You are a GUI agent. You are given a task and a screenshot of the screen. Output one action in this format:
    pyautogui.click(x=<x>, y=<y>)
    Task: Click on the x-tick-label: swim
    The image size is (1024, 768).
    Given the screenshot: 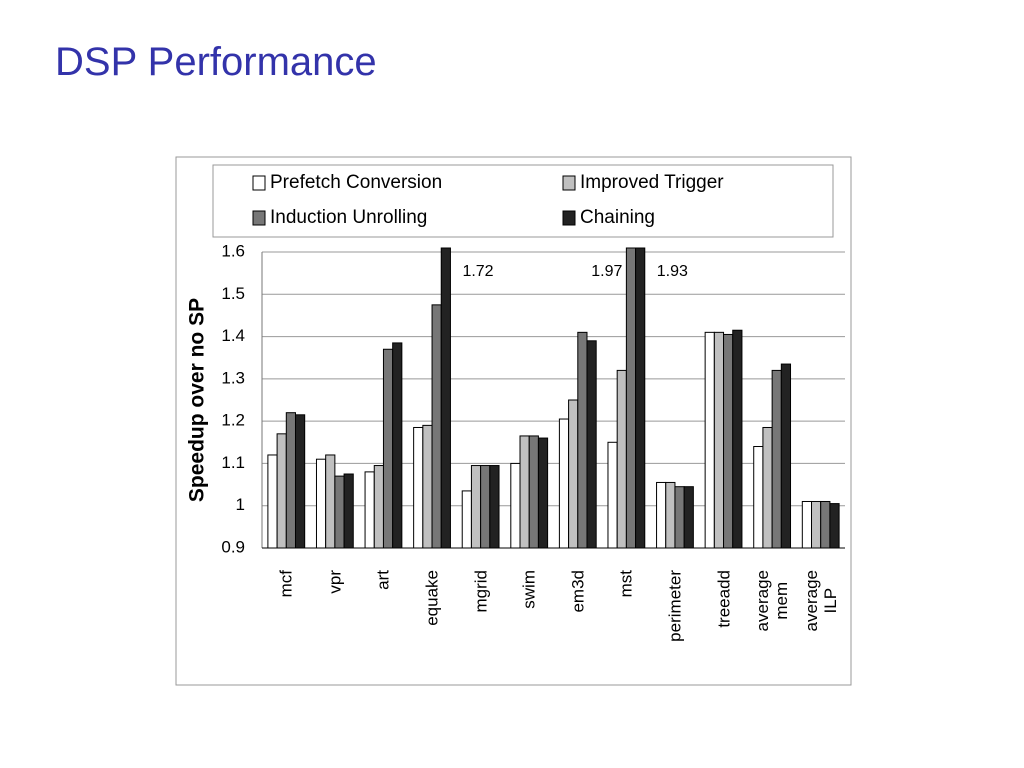 What is the action you would take?
    pyautogui.click(x=529, y=589)
    